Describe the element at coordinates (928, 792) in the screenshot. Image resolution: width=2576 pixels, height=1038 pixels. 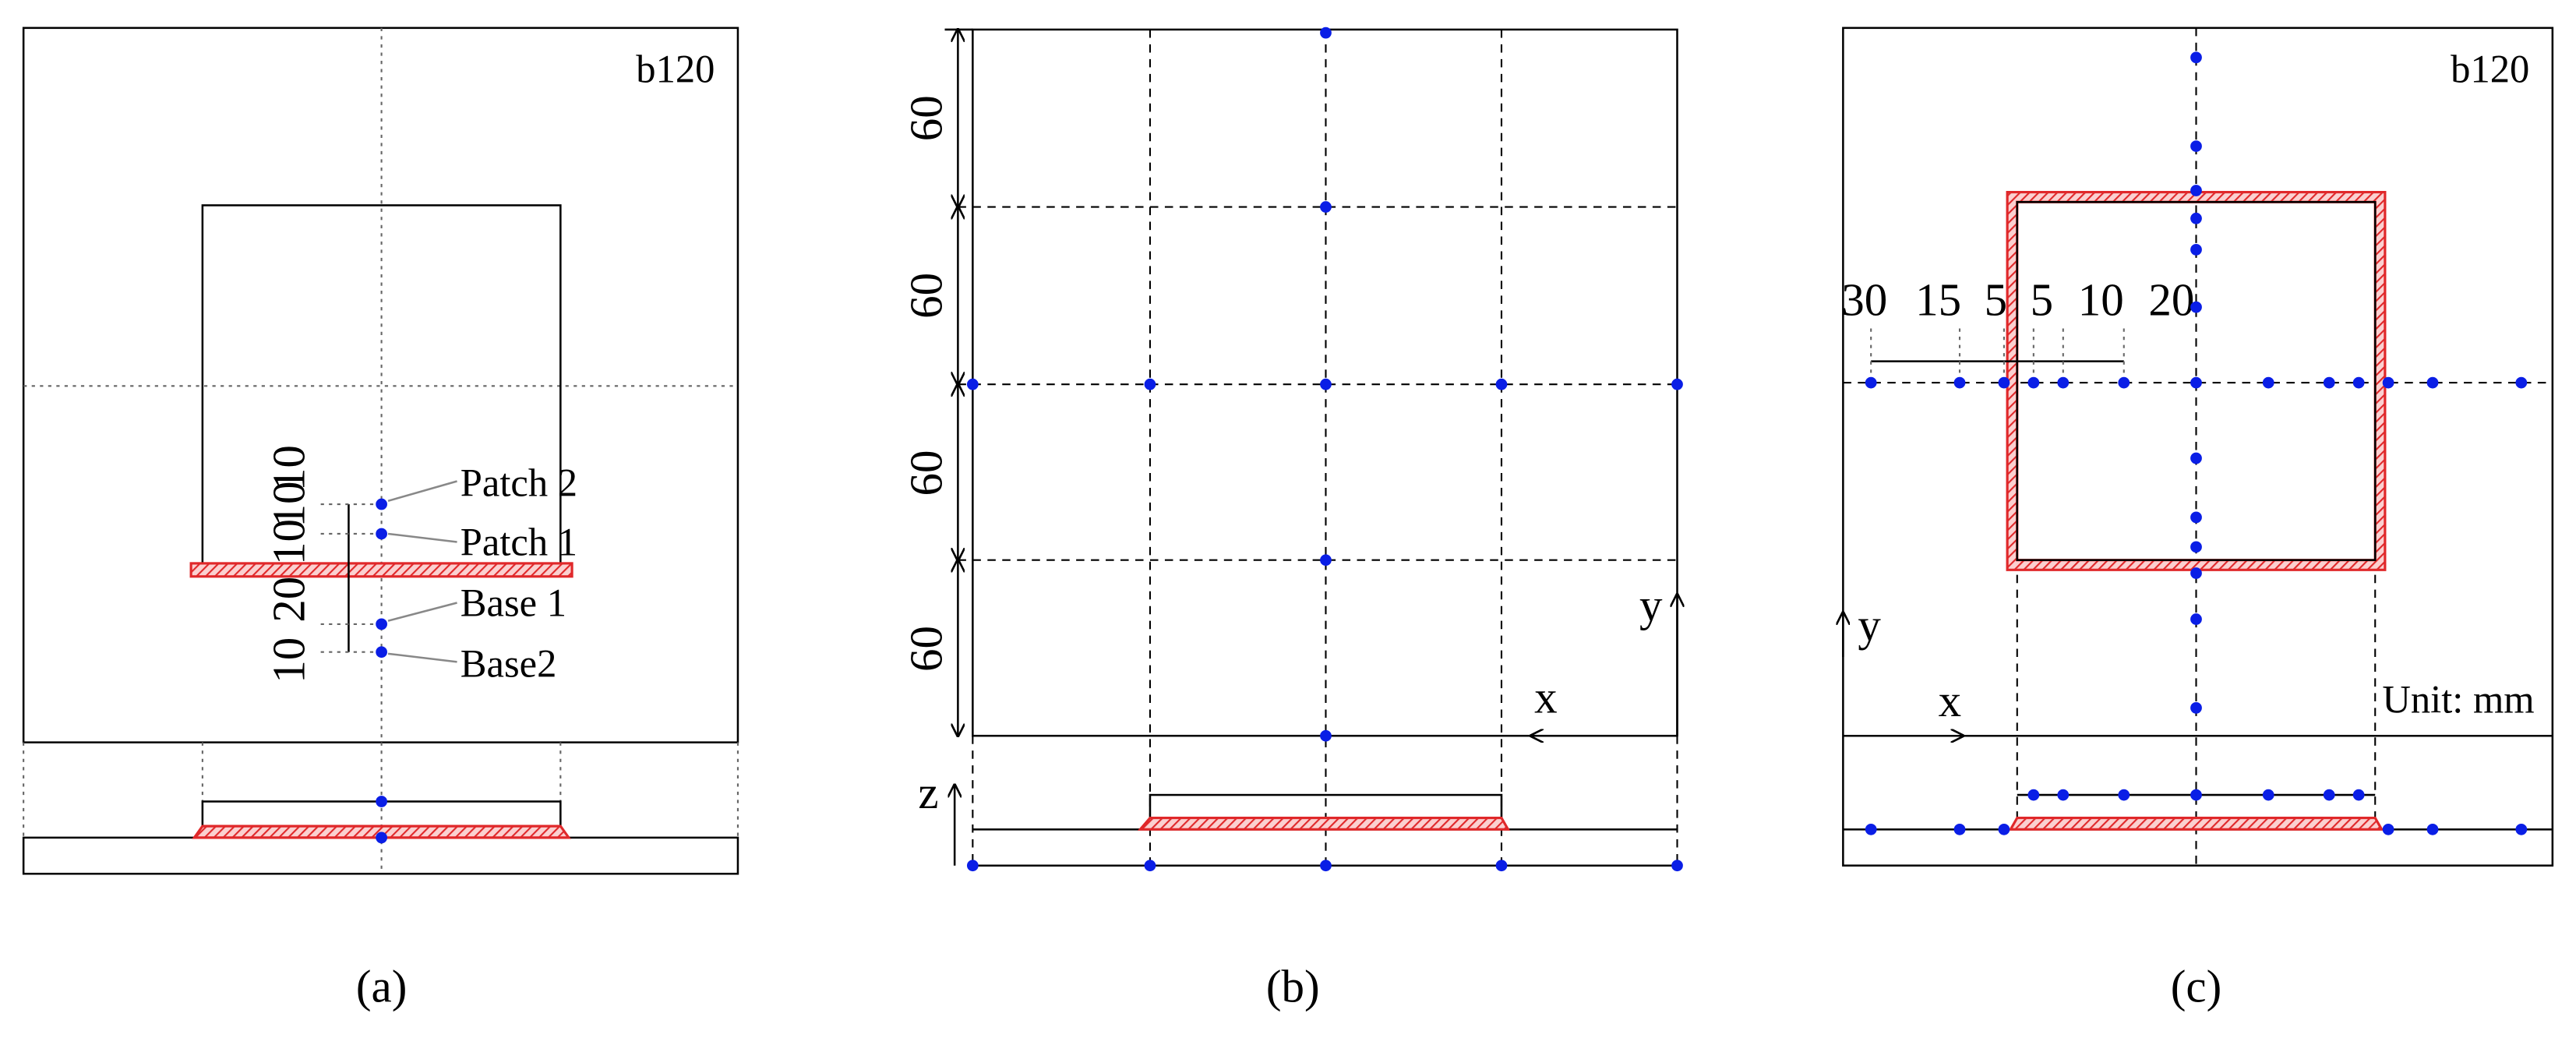
I see `axis-label: z` at that location.